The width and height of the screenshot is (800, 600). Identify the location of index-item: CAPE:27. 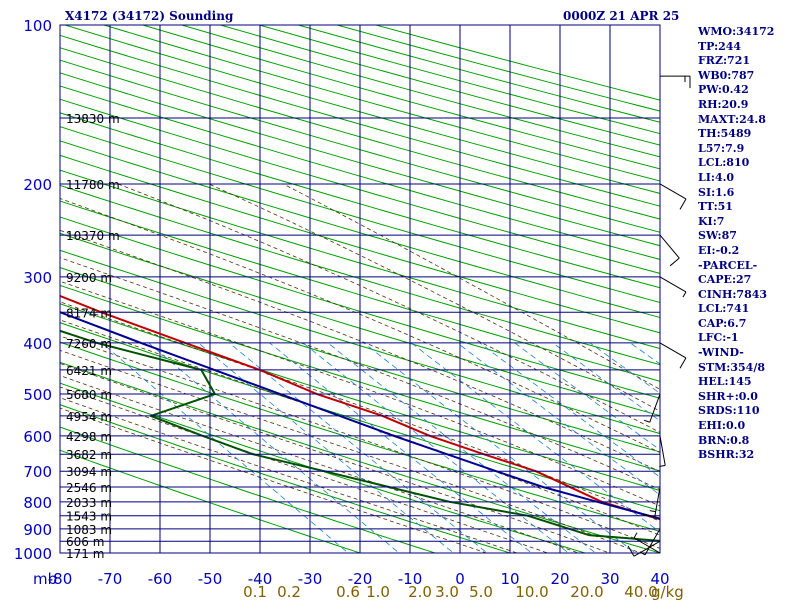
(725, 280).